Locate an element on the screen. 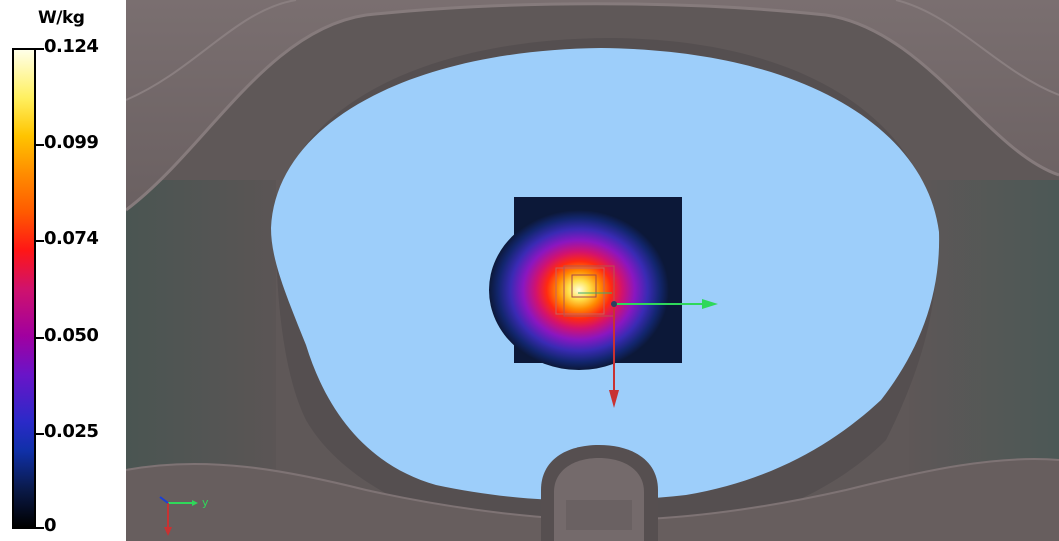 This screenshot has height=541, width=1059. sar-scan-area is located at coordinates (585, 283).